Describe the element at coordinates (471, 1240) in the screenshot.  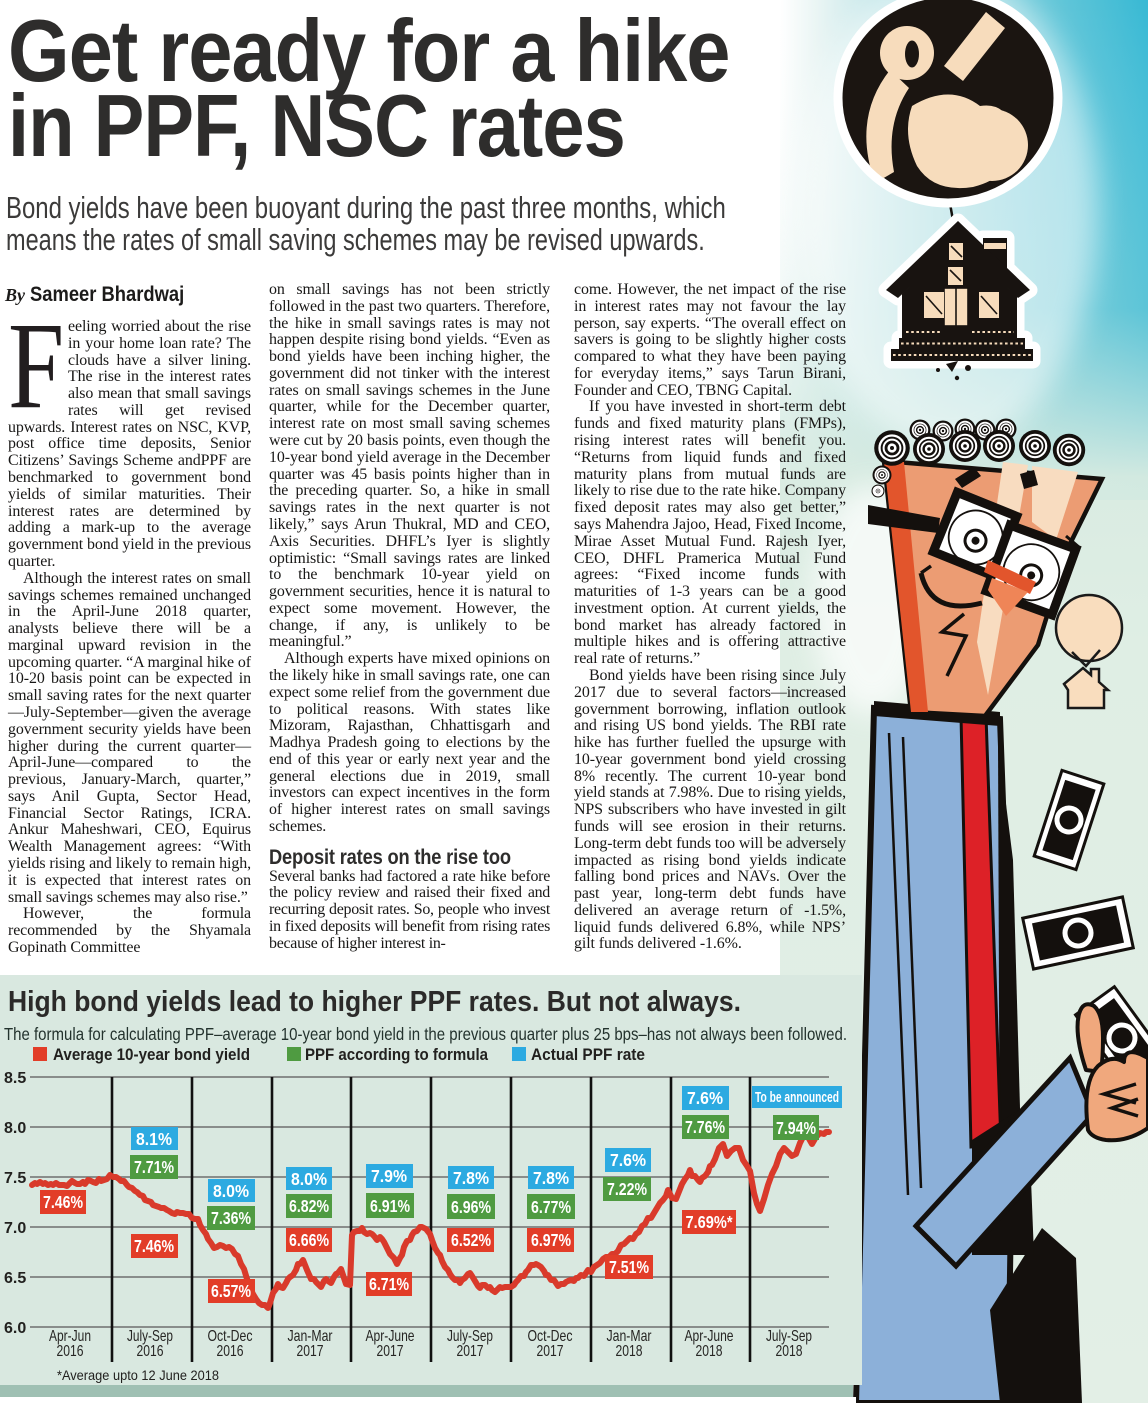
I see `svg-text: 6.52%` at that location.